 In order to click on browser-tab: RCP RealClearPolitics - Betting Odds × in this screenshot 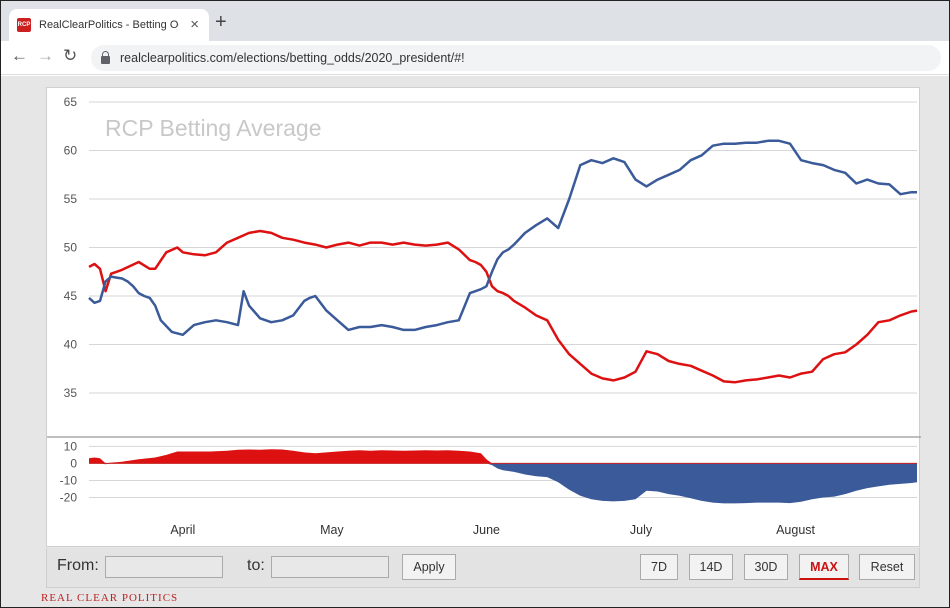, I will do `click(109, 25)`.